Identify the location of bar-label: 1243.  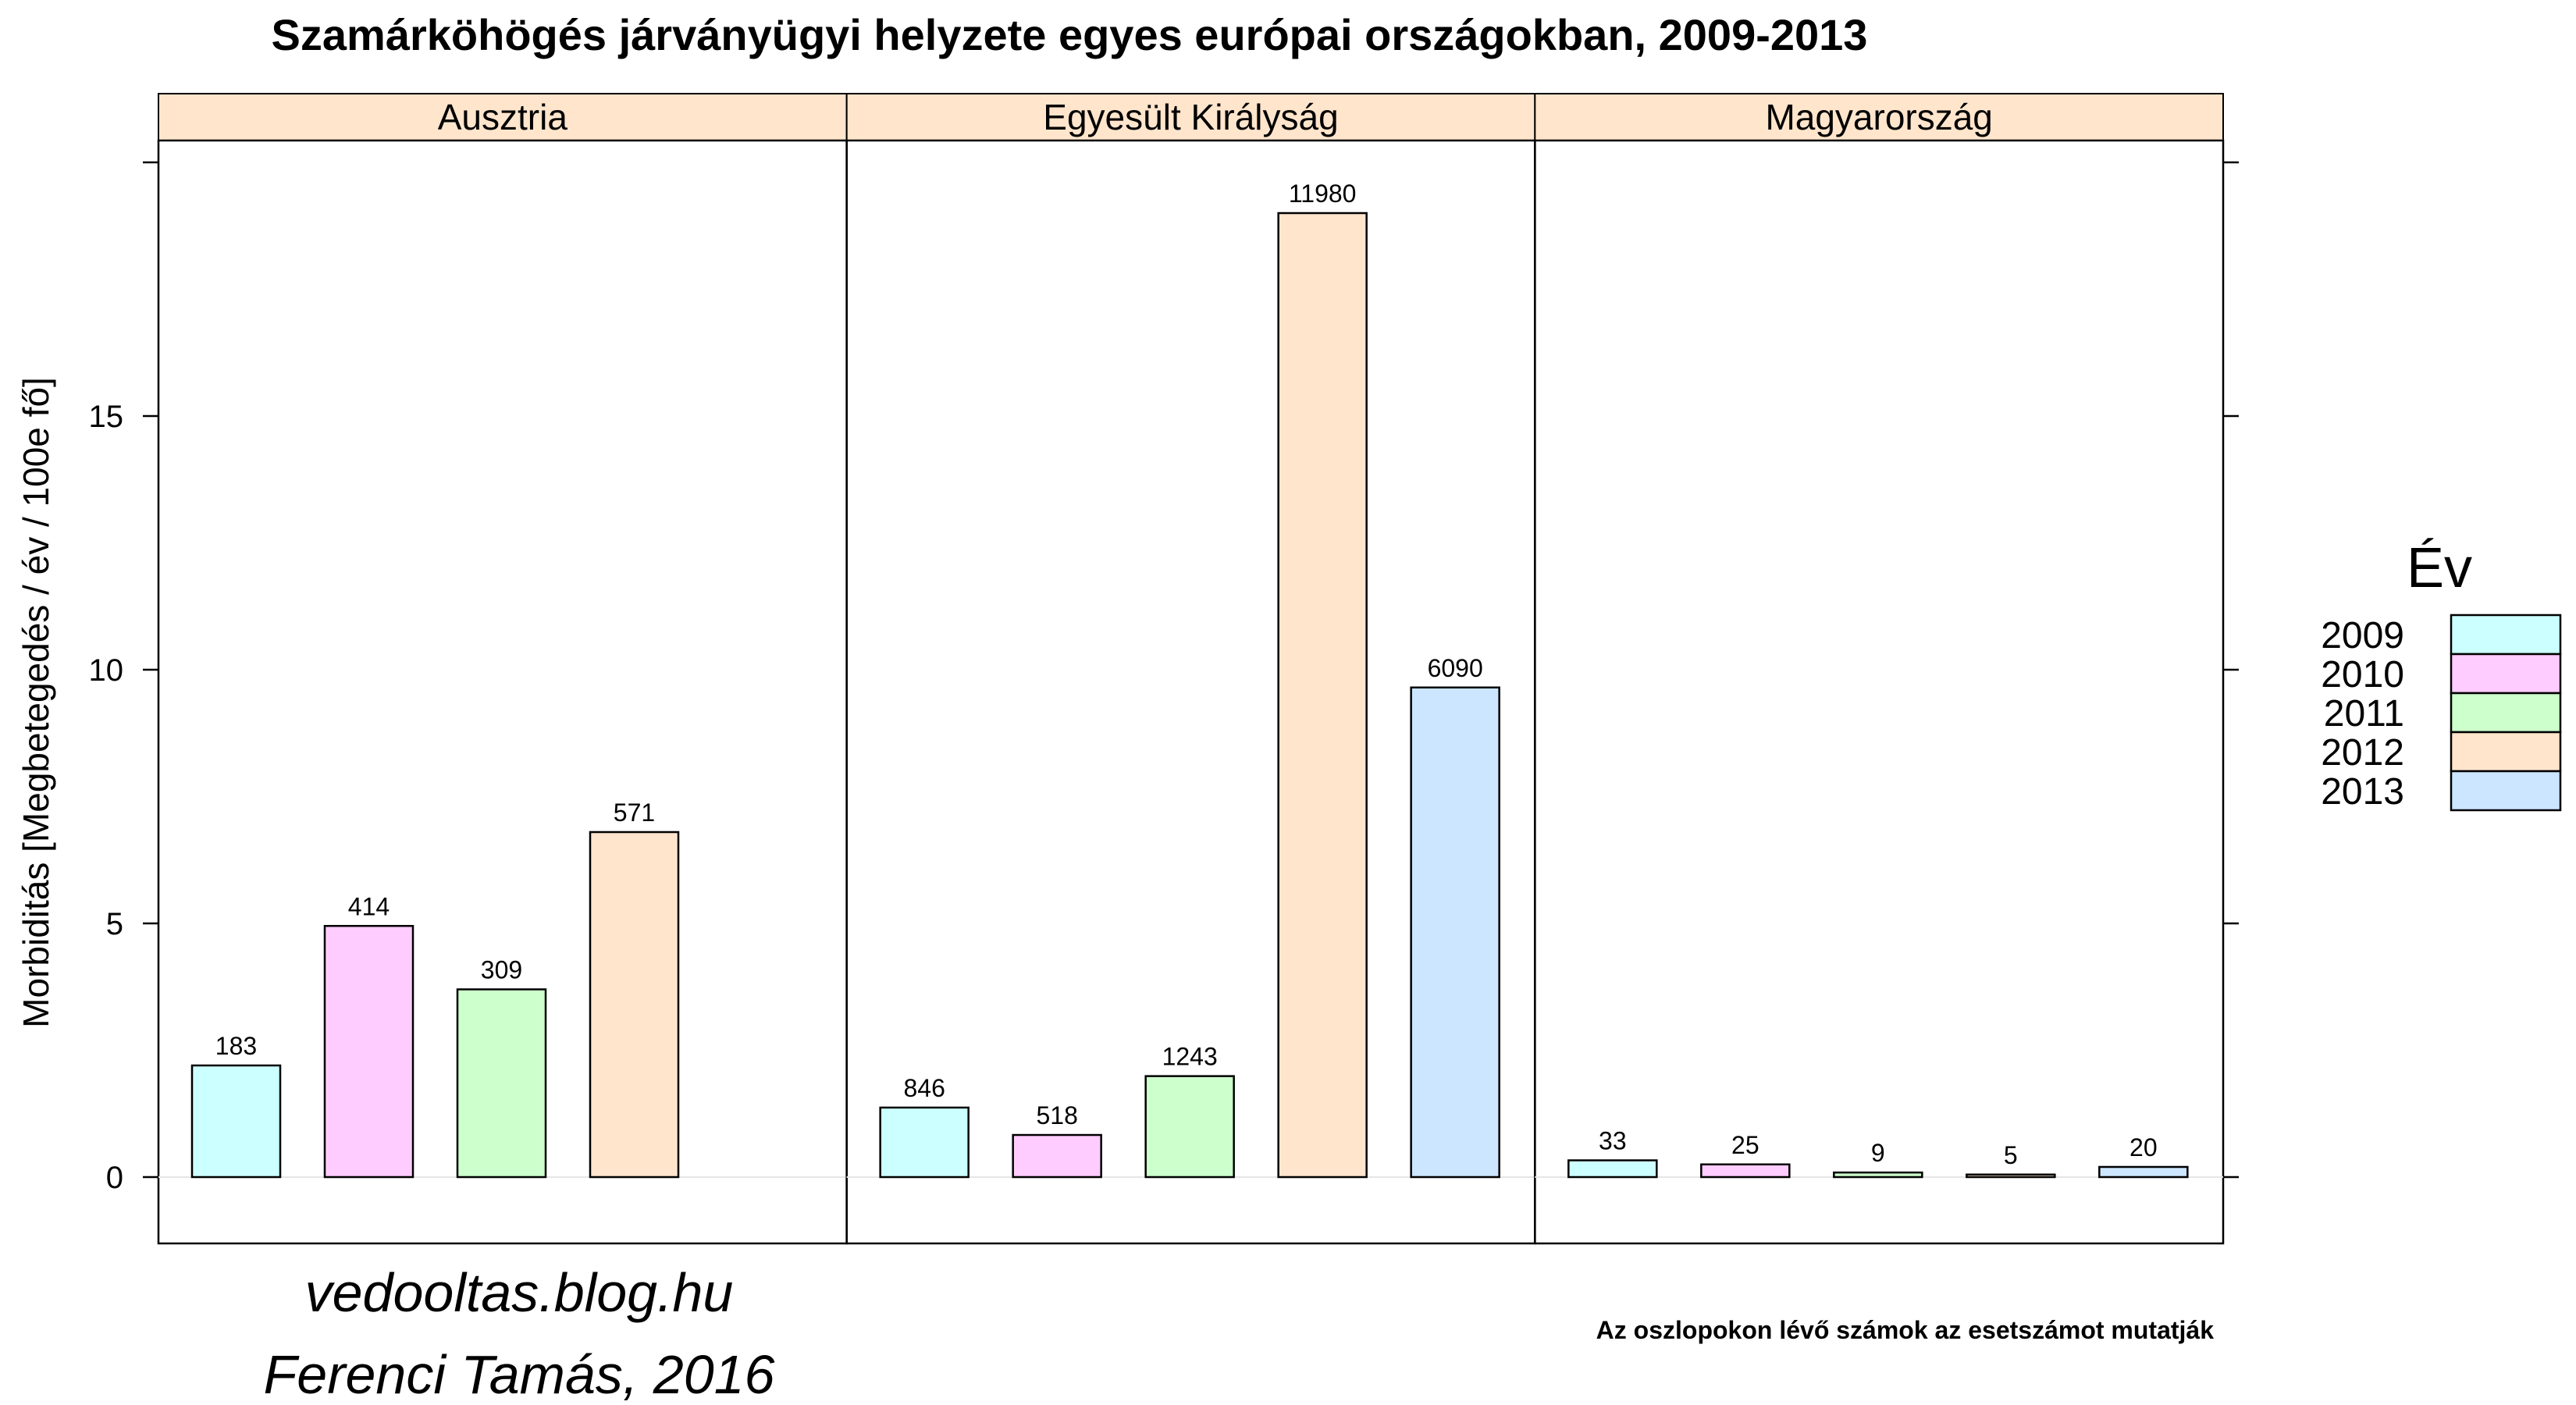
(1190, 1057).